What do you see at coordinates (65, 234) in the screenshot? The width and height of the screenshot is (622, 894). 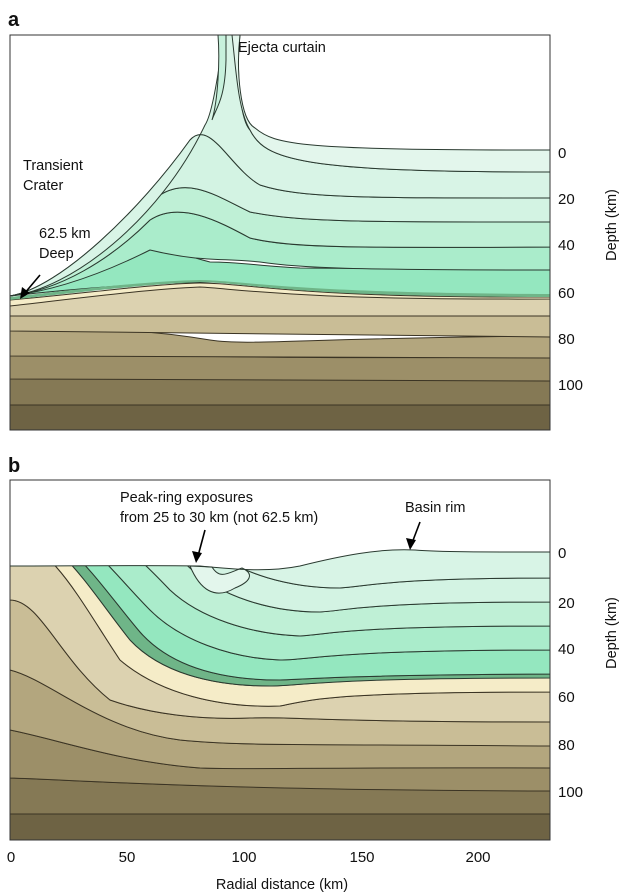 I see `crater-depth-label-line1: 62.5 km` at bounding box center [65, 234].